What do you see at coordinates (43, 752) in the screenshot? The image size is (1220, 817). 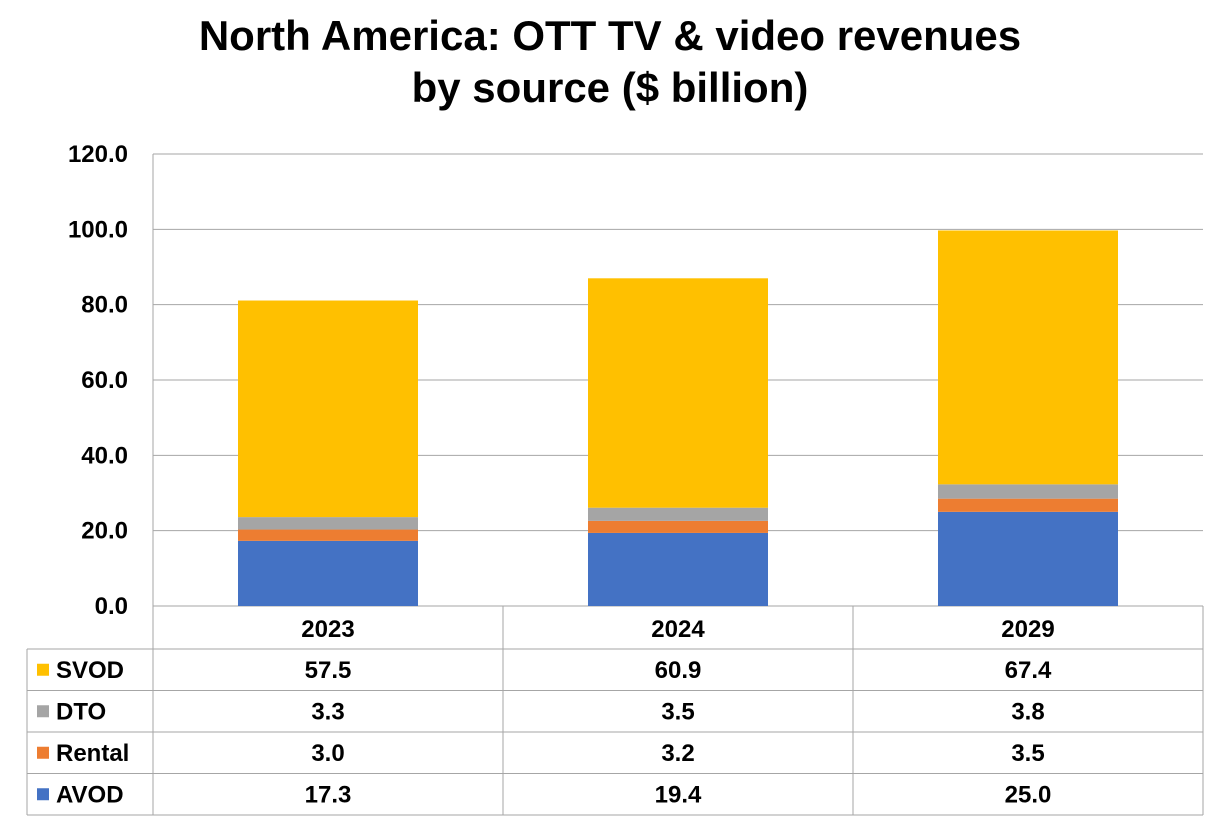 I see `legend-key-rental` at bounding box center [43, 752].